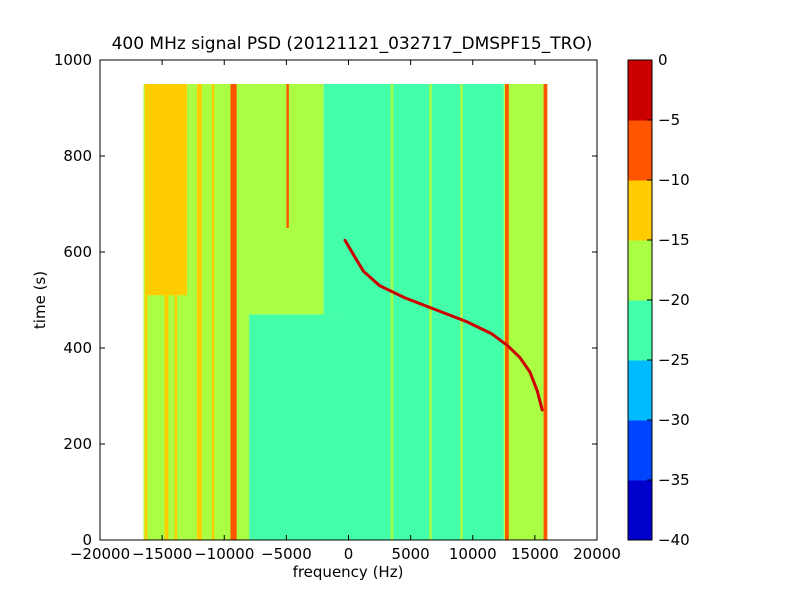 The height and width of the screenshot is (600, 800). I want to click on colorbar-tick-label: 0, so click(663, 60).